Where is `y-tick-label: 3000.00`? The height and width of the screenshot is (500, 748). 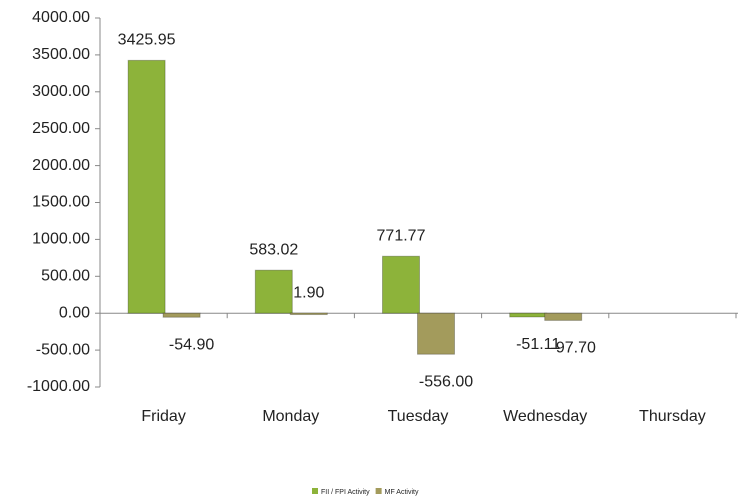
y-tick-label: 3000.00 is located at coordinates (61, 91).